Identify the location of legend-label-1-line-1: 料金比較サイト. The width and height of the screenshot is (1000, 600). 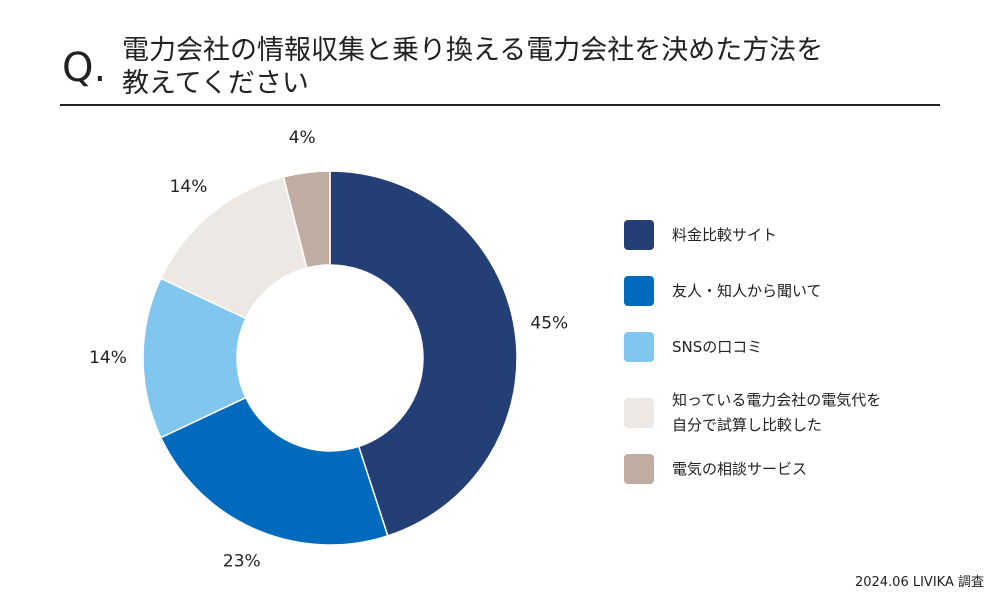
(725, 234).